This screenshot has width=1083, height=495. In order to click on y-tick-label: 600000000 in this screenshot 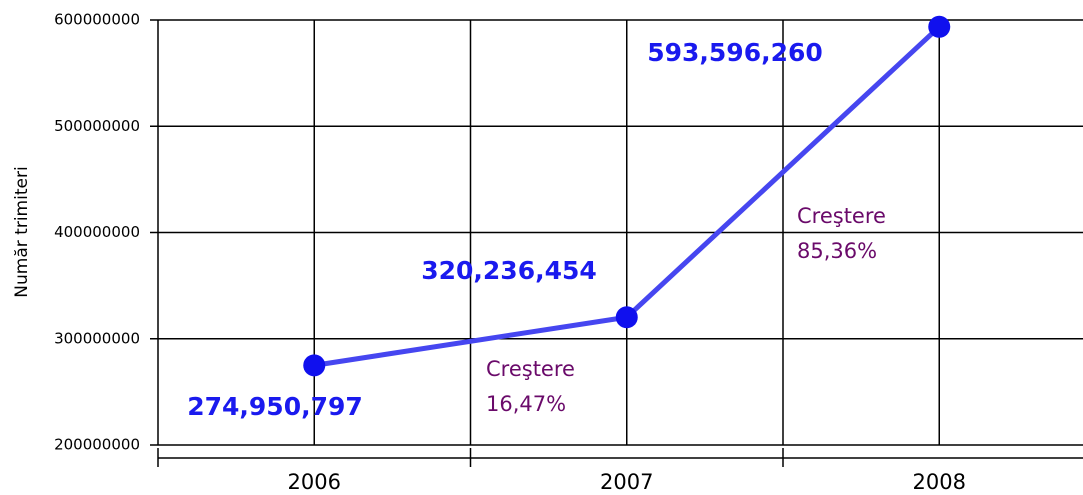, I will do `click(97, 20)`.